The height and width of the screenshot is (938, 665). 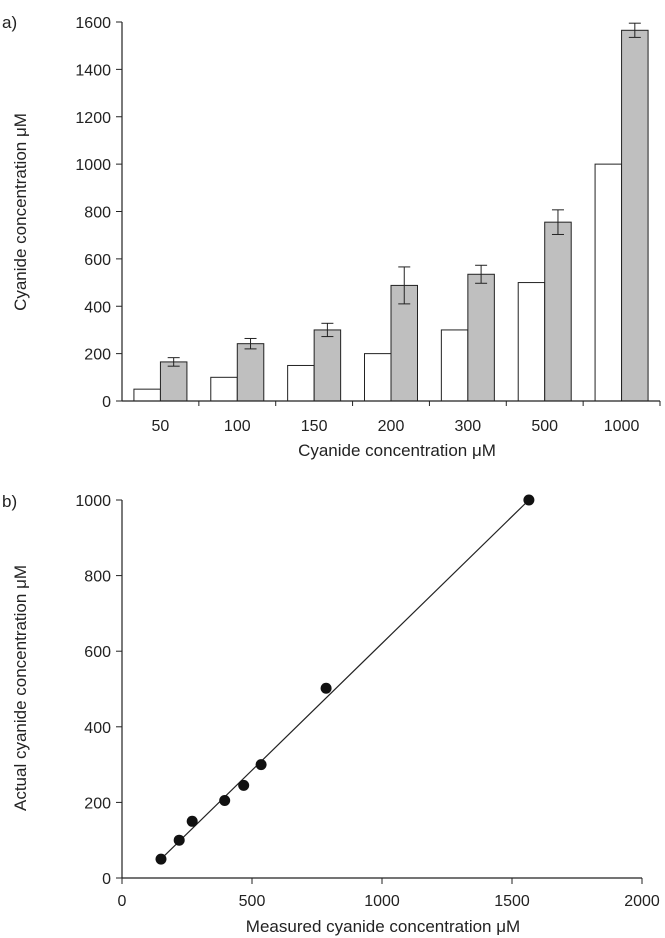 I want to click on y-tick-label-b-600: 600, so click(x=97, y=652).